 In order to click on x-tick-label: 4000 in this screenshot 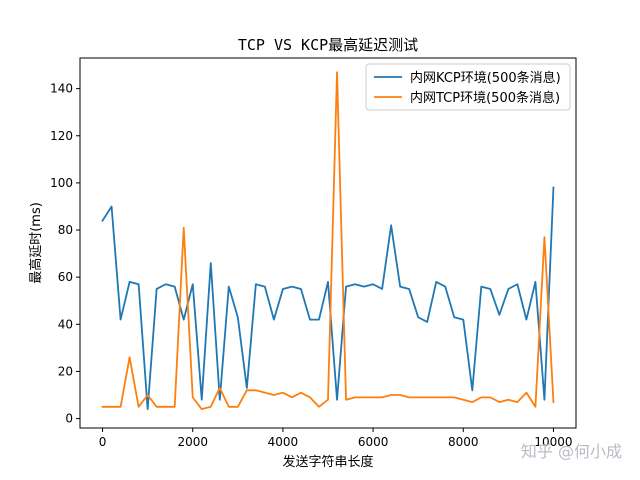, I will do `click(283, 442)`.